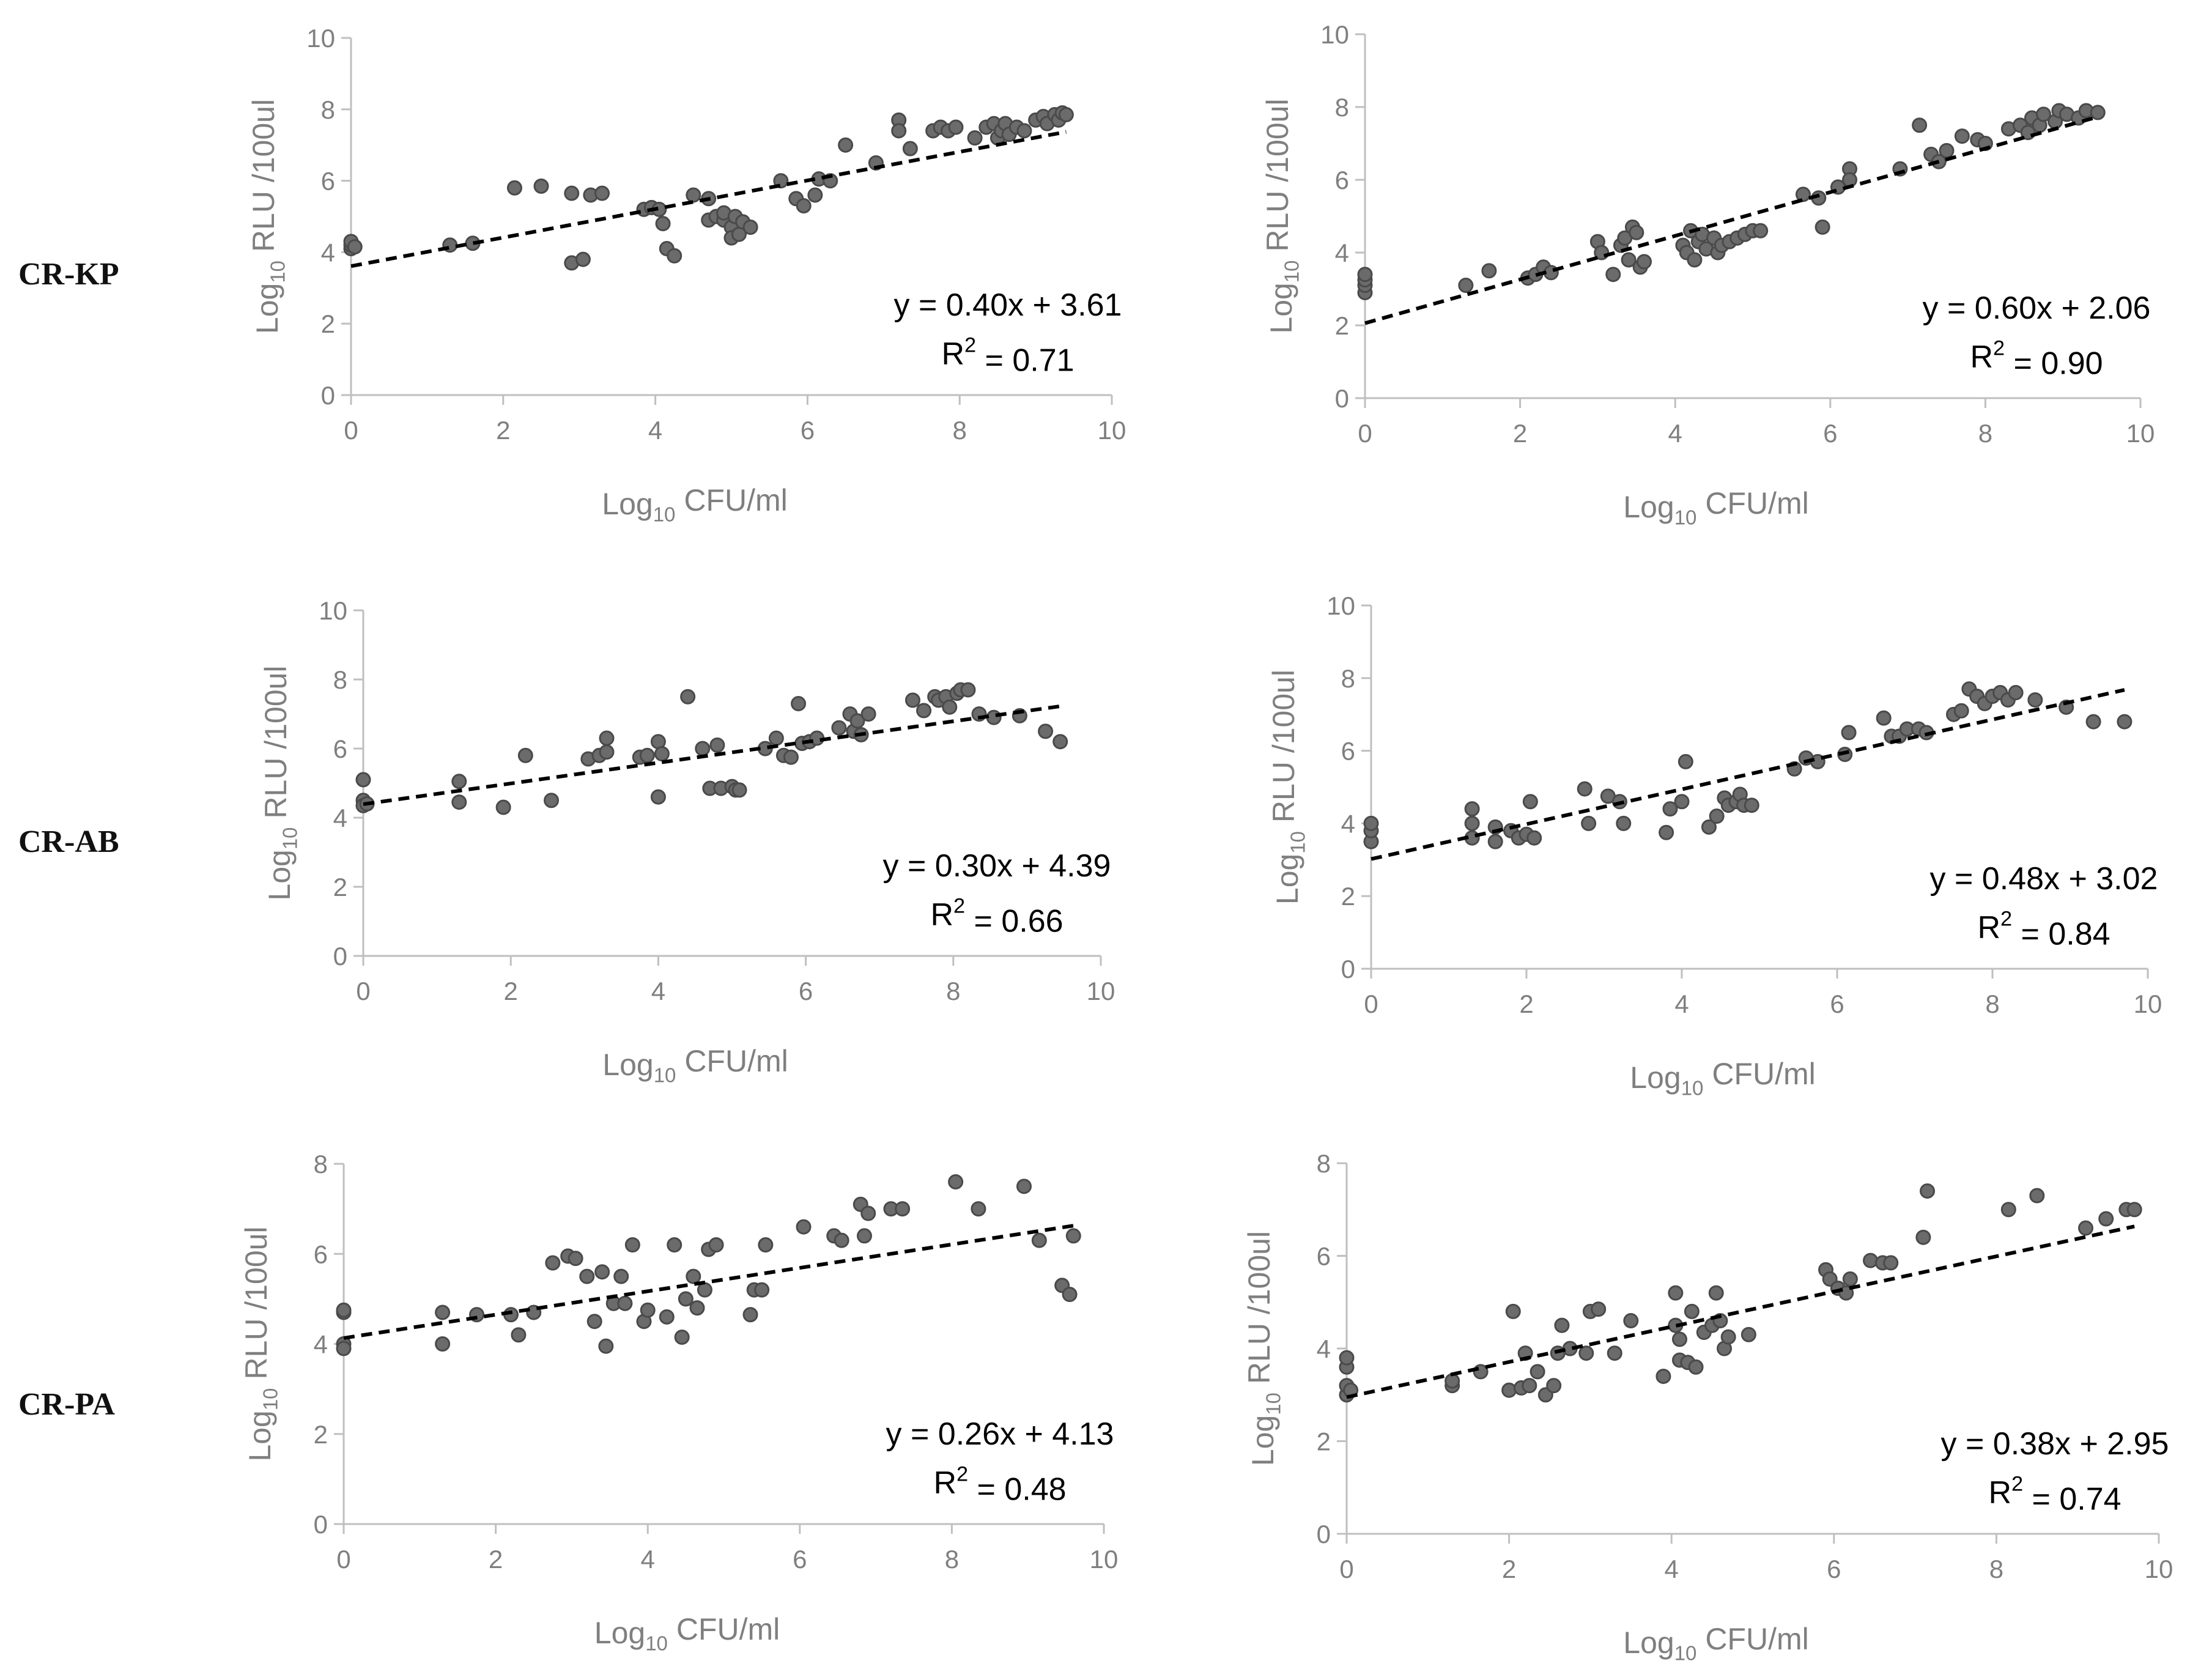 This screenshot has width=2190, height=1680. I want to click on r-squared: R2 = 0.66, so click(996, 916).